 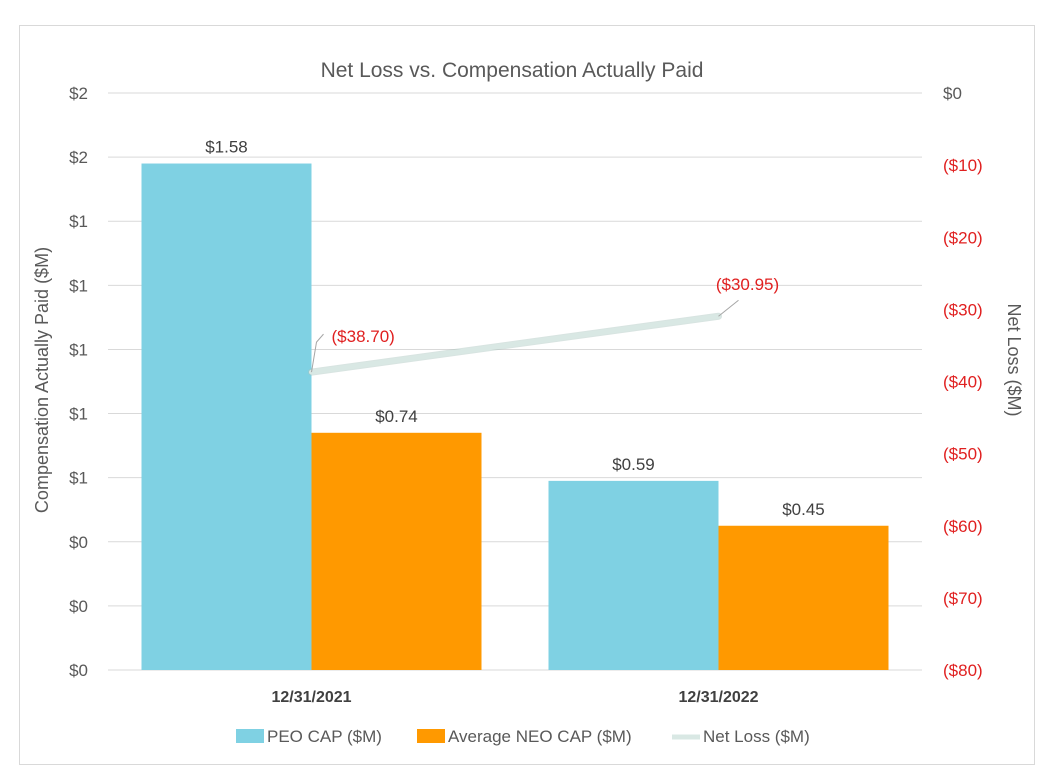 I want to click on category-label: 12/31/2022, so click(x=718, y=697).